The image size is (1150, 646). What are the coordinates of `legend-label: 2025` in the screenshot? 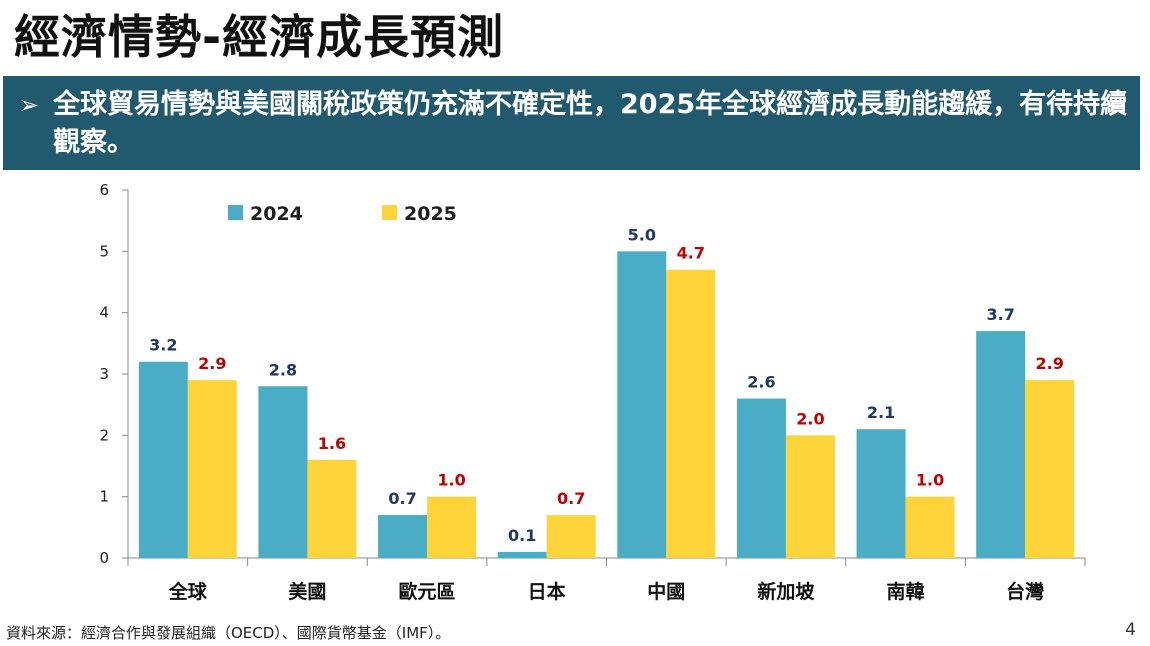 It's located at (430, 214).